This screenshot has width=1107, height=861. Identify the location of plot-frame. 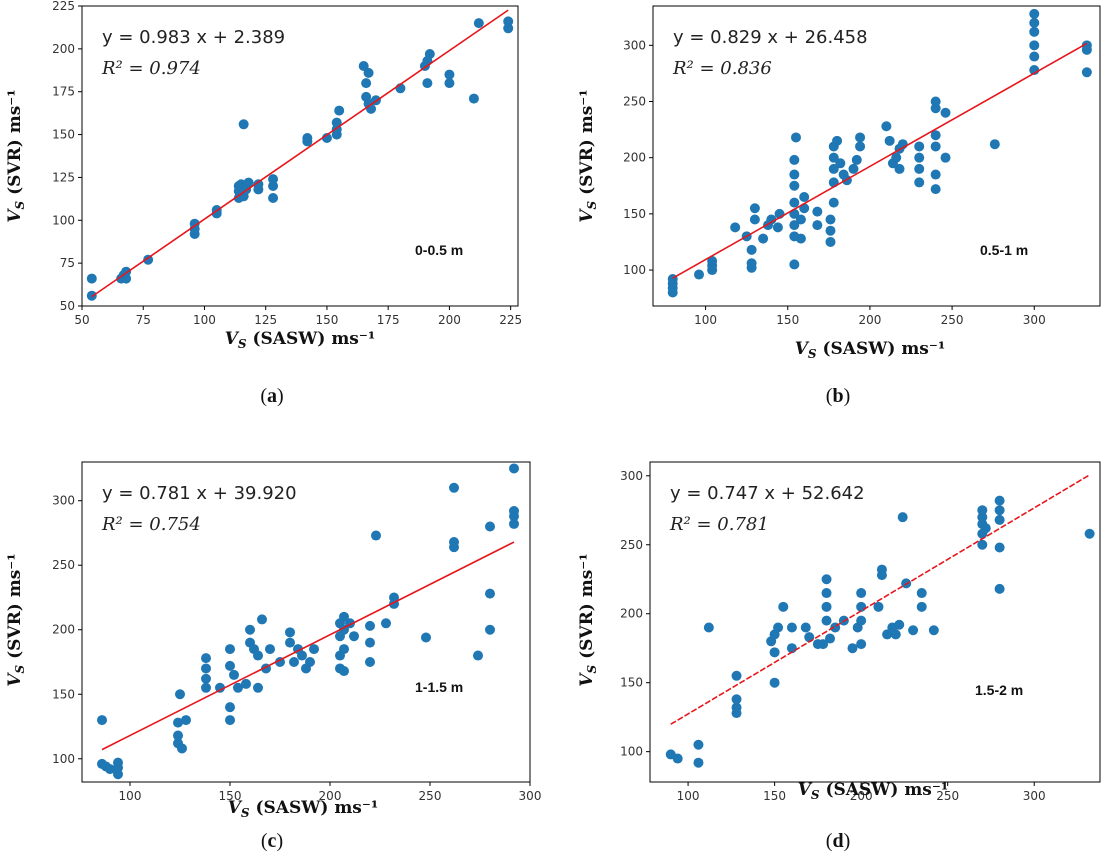
(300, 156).